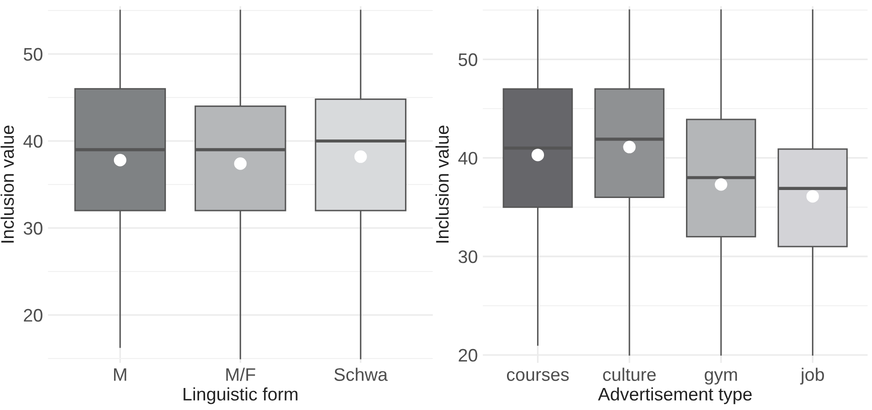  I want to click on x-tick-label: Schwa, so click(361, 374).